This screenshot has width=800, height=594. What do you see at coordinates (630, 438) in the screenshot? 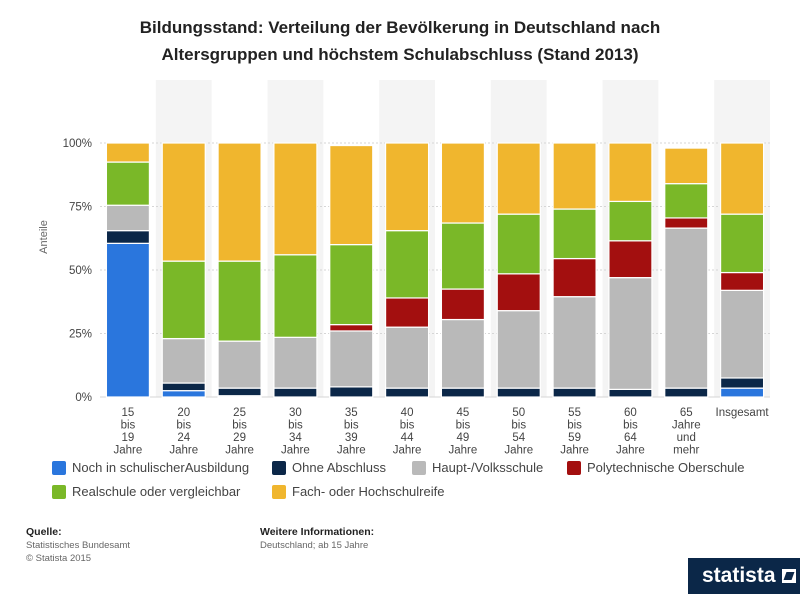
I see `x-tick-label: 64` at bounding box center [630, 438].